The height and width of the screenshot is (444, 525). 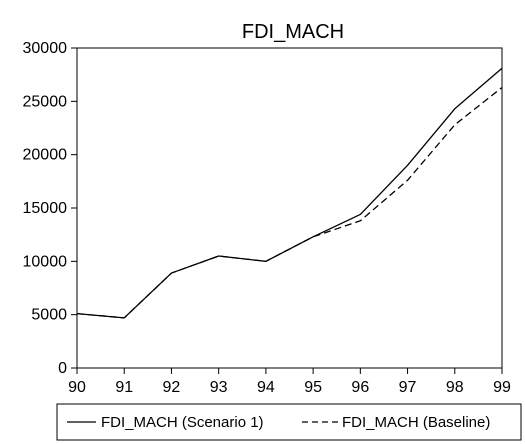 I want to click on x-tick-label: 95, so click(x=313, y=387).